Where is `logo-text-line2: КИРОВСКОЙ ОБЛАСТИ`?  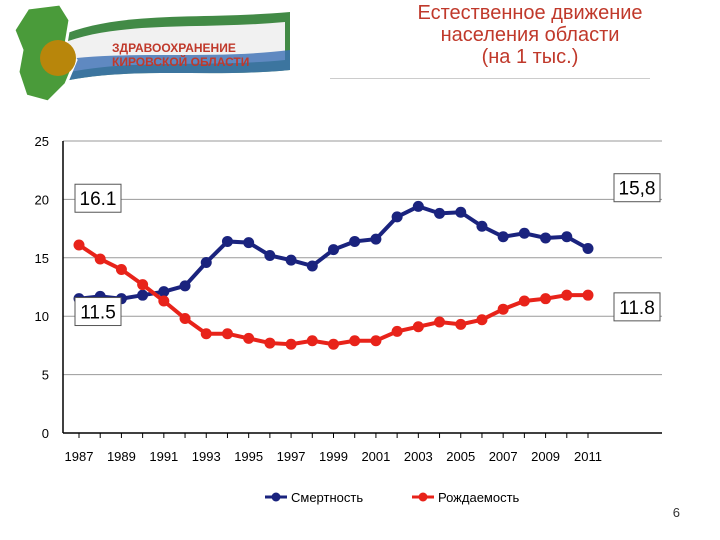 logo-text-line2: КИРОВСКОЙ ОБЛАСТИ is located at coordinates (180, 61).